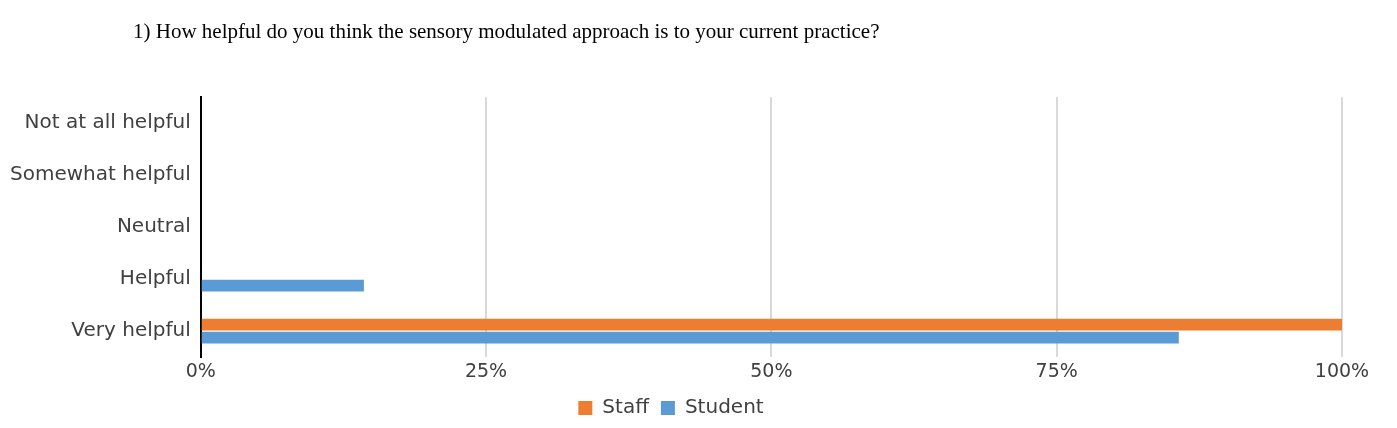 The width and height of the screenshot is (1397, 428). I want to click on x-tick-label: 50%, so click(771, 369).